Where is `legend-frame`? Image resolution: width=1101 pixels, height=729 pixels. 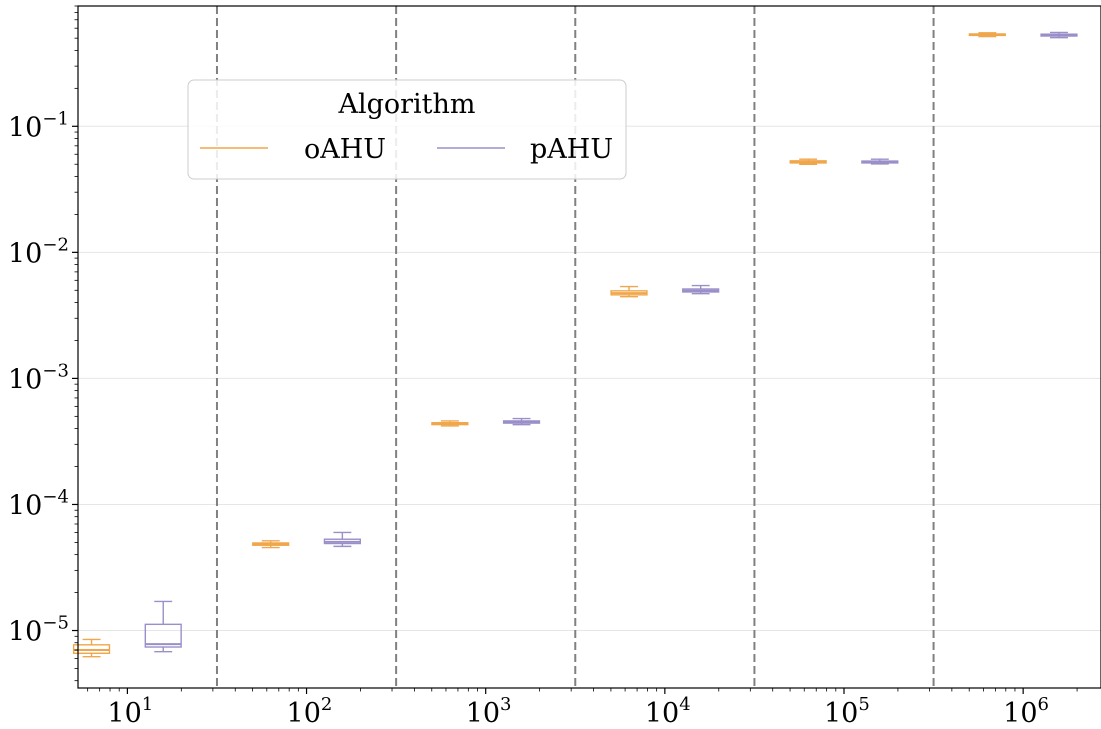 legend-frame is located at coordinates (407, 129).